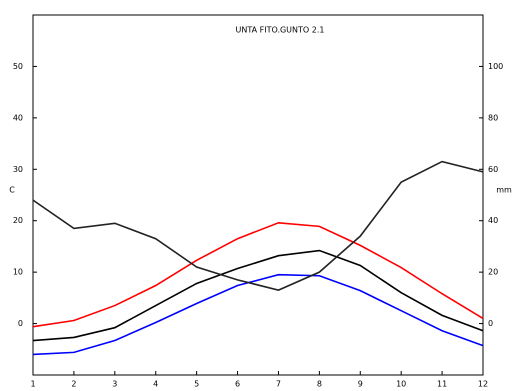 The image size is (513, 391). I want to click on y-tick-label: 30, so click(18, 169).